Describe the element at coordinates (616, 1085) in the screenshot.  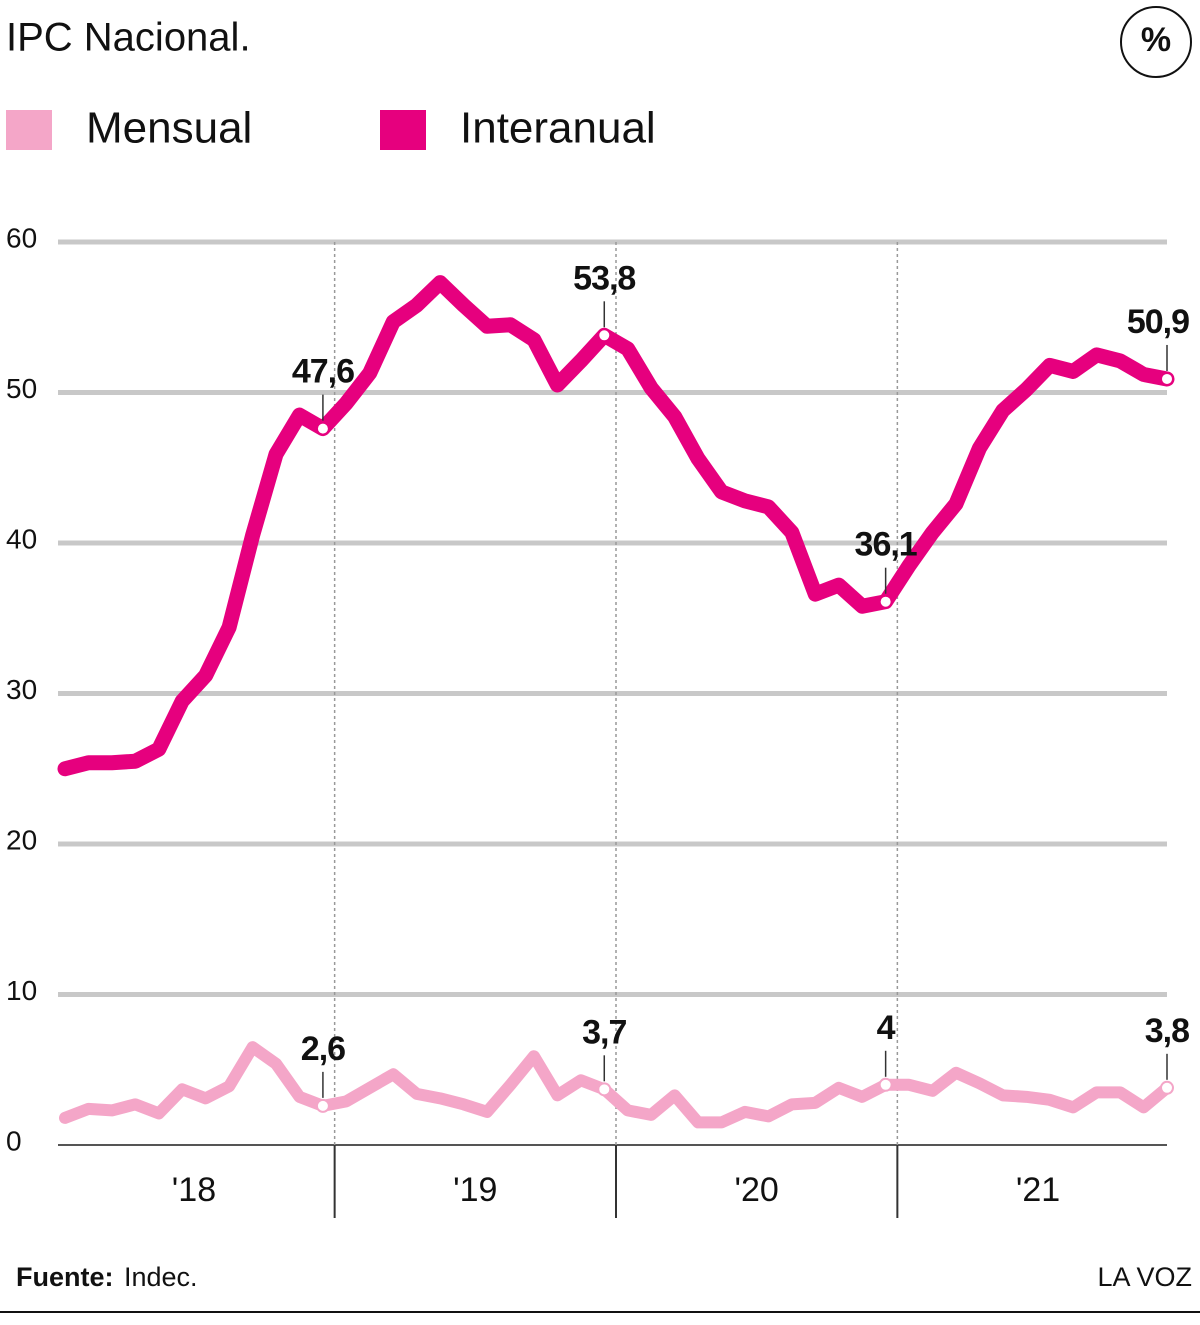
I see `line-series` at that location.